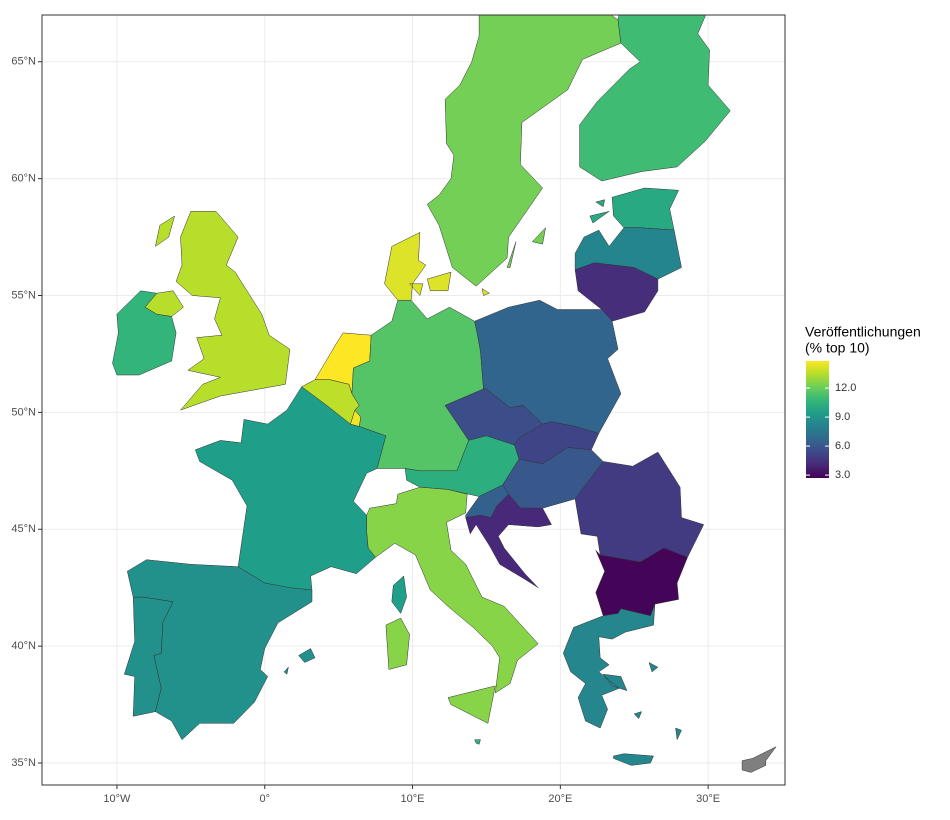 This screenshot has height=820, width=950. What do you see at coordinates (842, 417) in the screenshot?
I see `legend-tick-label: 9.0` at bounding box center [842, 417].